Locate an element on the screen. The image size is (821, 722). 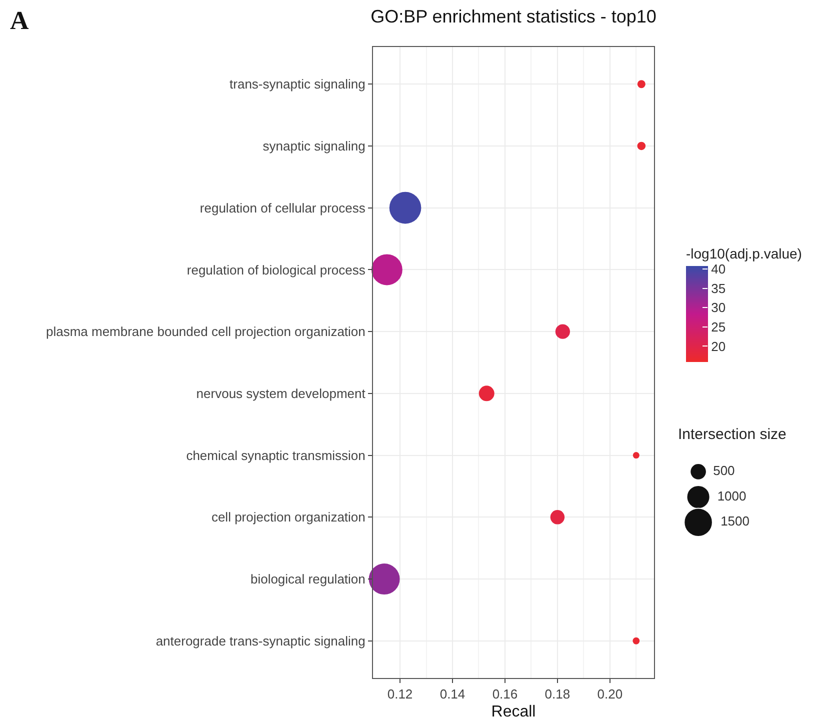
legend-label: 500 is located at coordinates (722, 470).